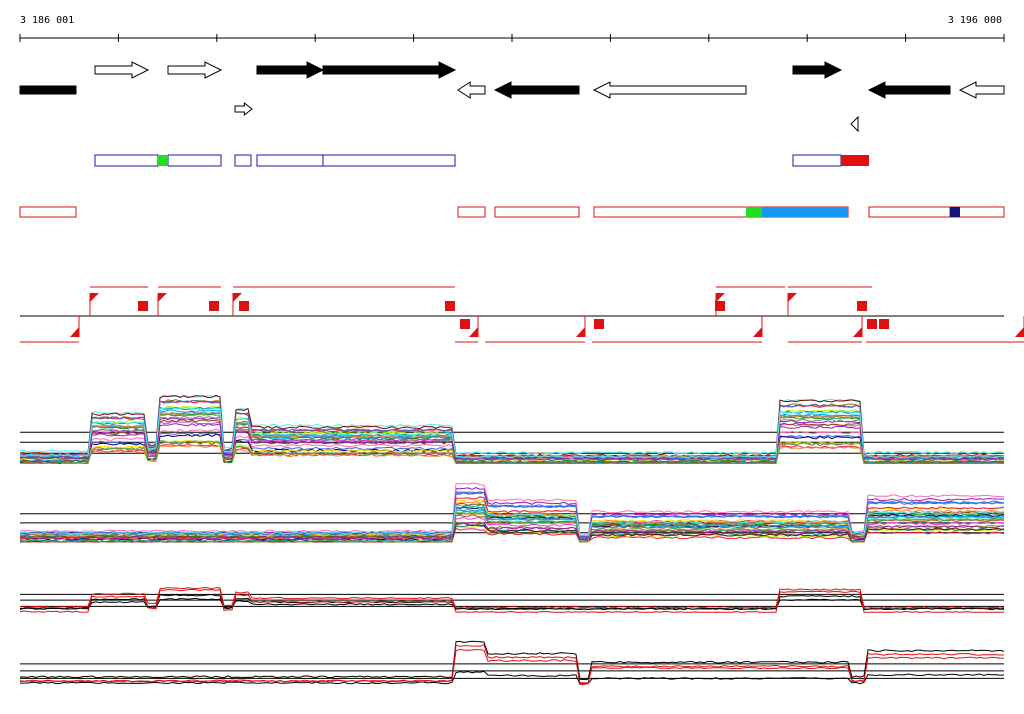 Image resolution: width=1024 pixels, height=714 pixels. I want to click on gene-arrow-cdoA, so click(817, 70).